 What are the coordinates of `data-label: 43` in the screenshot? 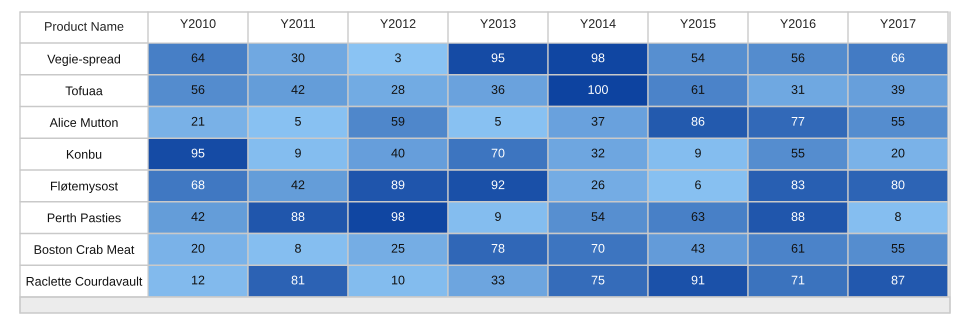 It's located at (697, 248).